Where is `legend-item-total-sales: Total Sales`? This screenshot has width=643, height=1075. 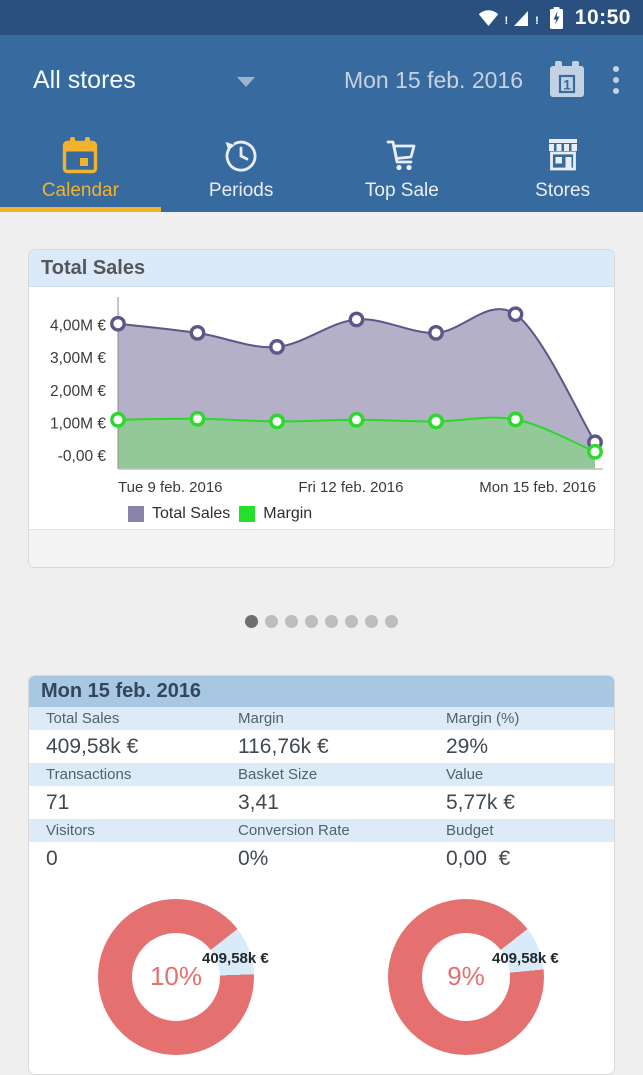
legend-item-total-sales: Total Sales is located at coordinates (179, 514).